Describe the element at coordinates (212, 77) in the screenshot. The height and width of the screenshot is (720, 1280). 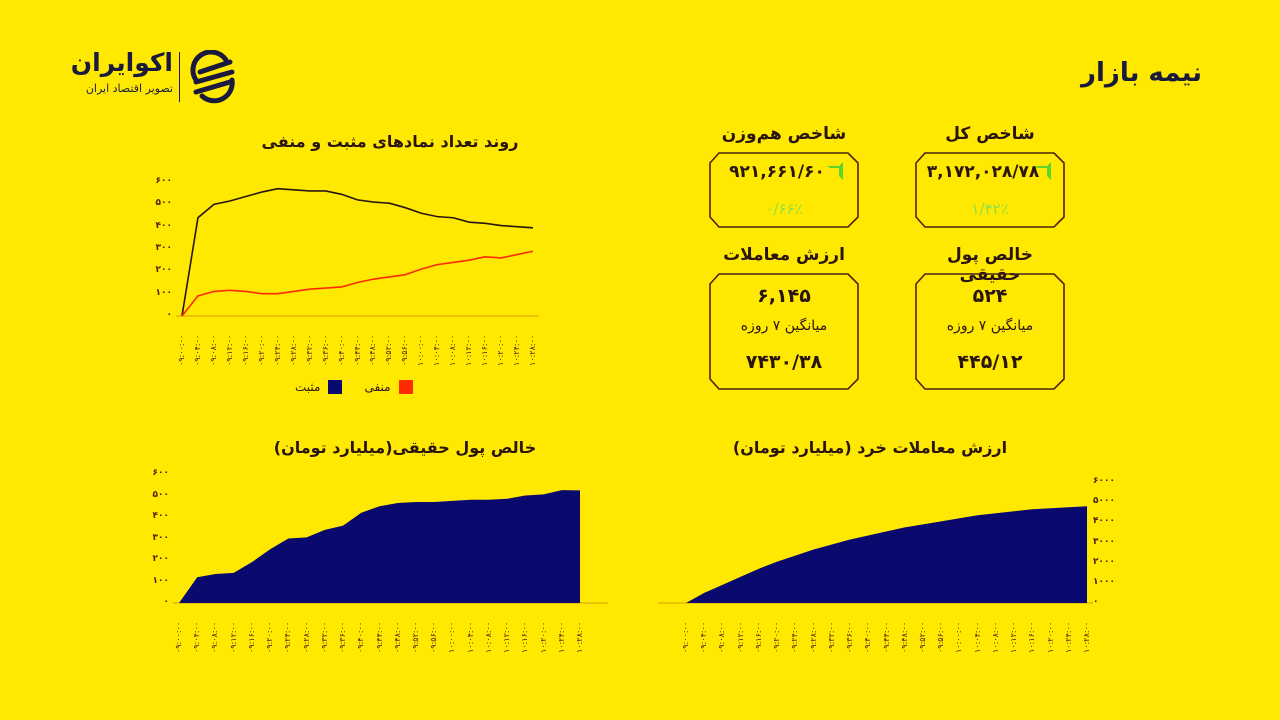
I see `ecoiran-swirl-icon` at that location.